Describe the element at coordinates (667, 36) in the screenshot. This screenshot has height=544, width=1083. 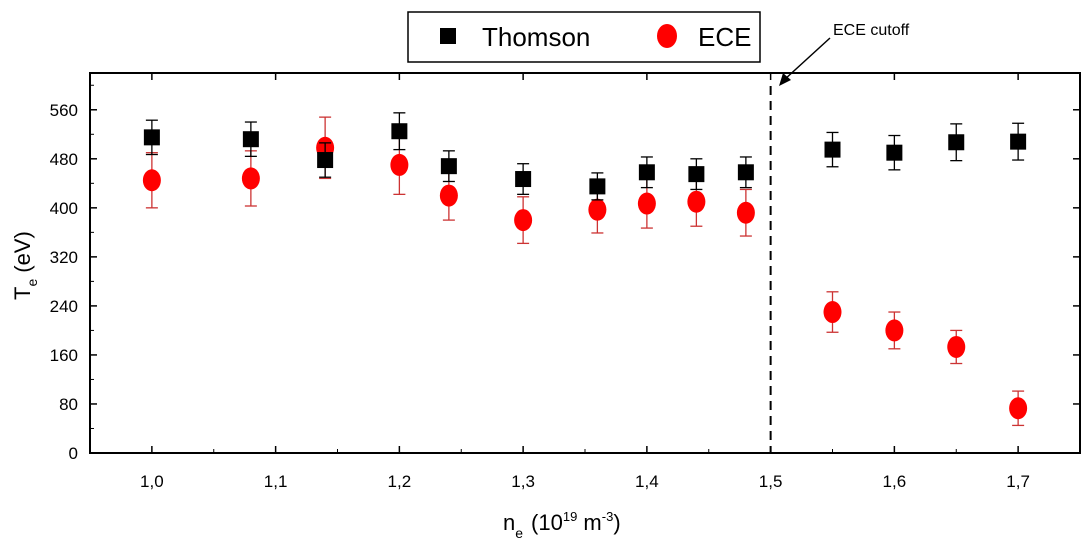
I see `legend-ece-marker` at that location.